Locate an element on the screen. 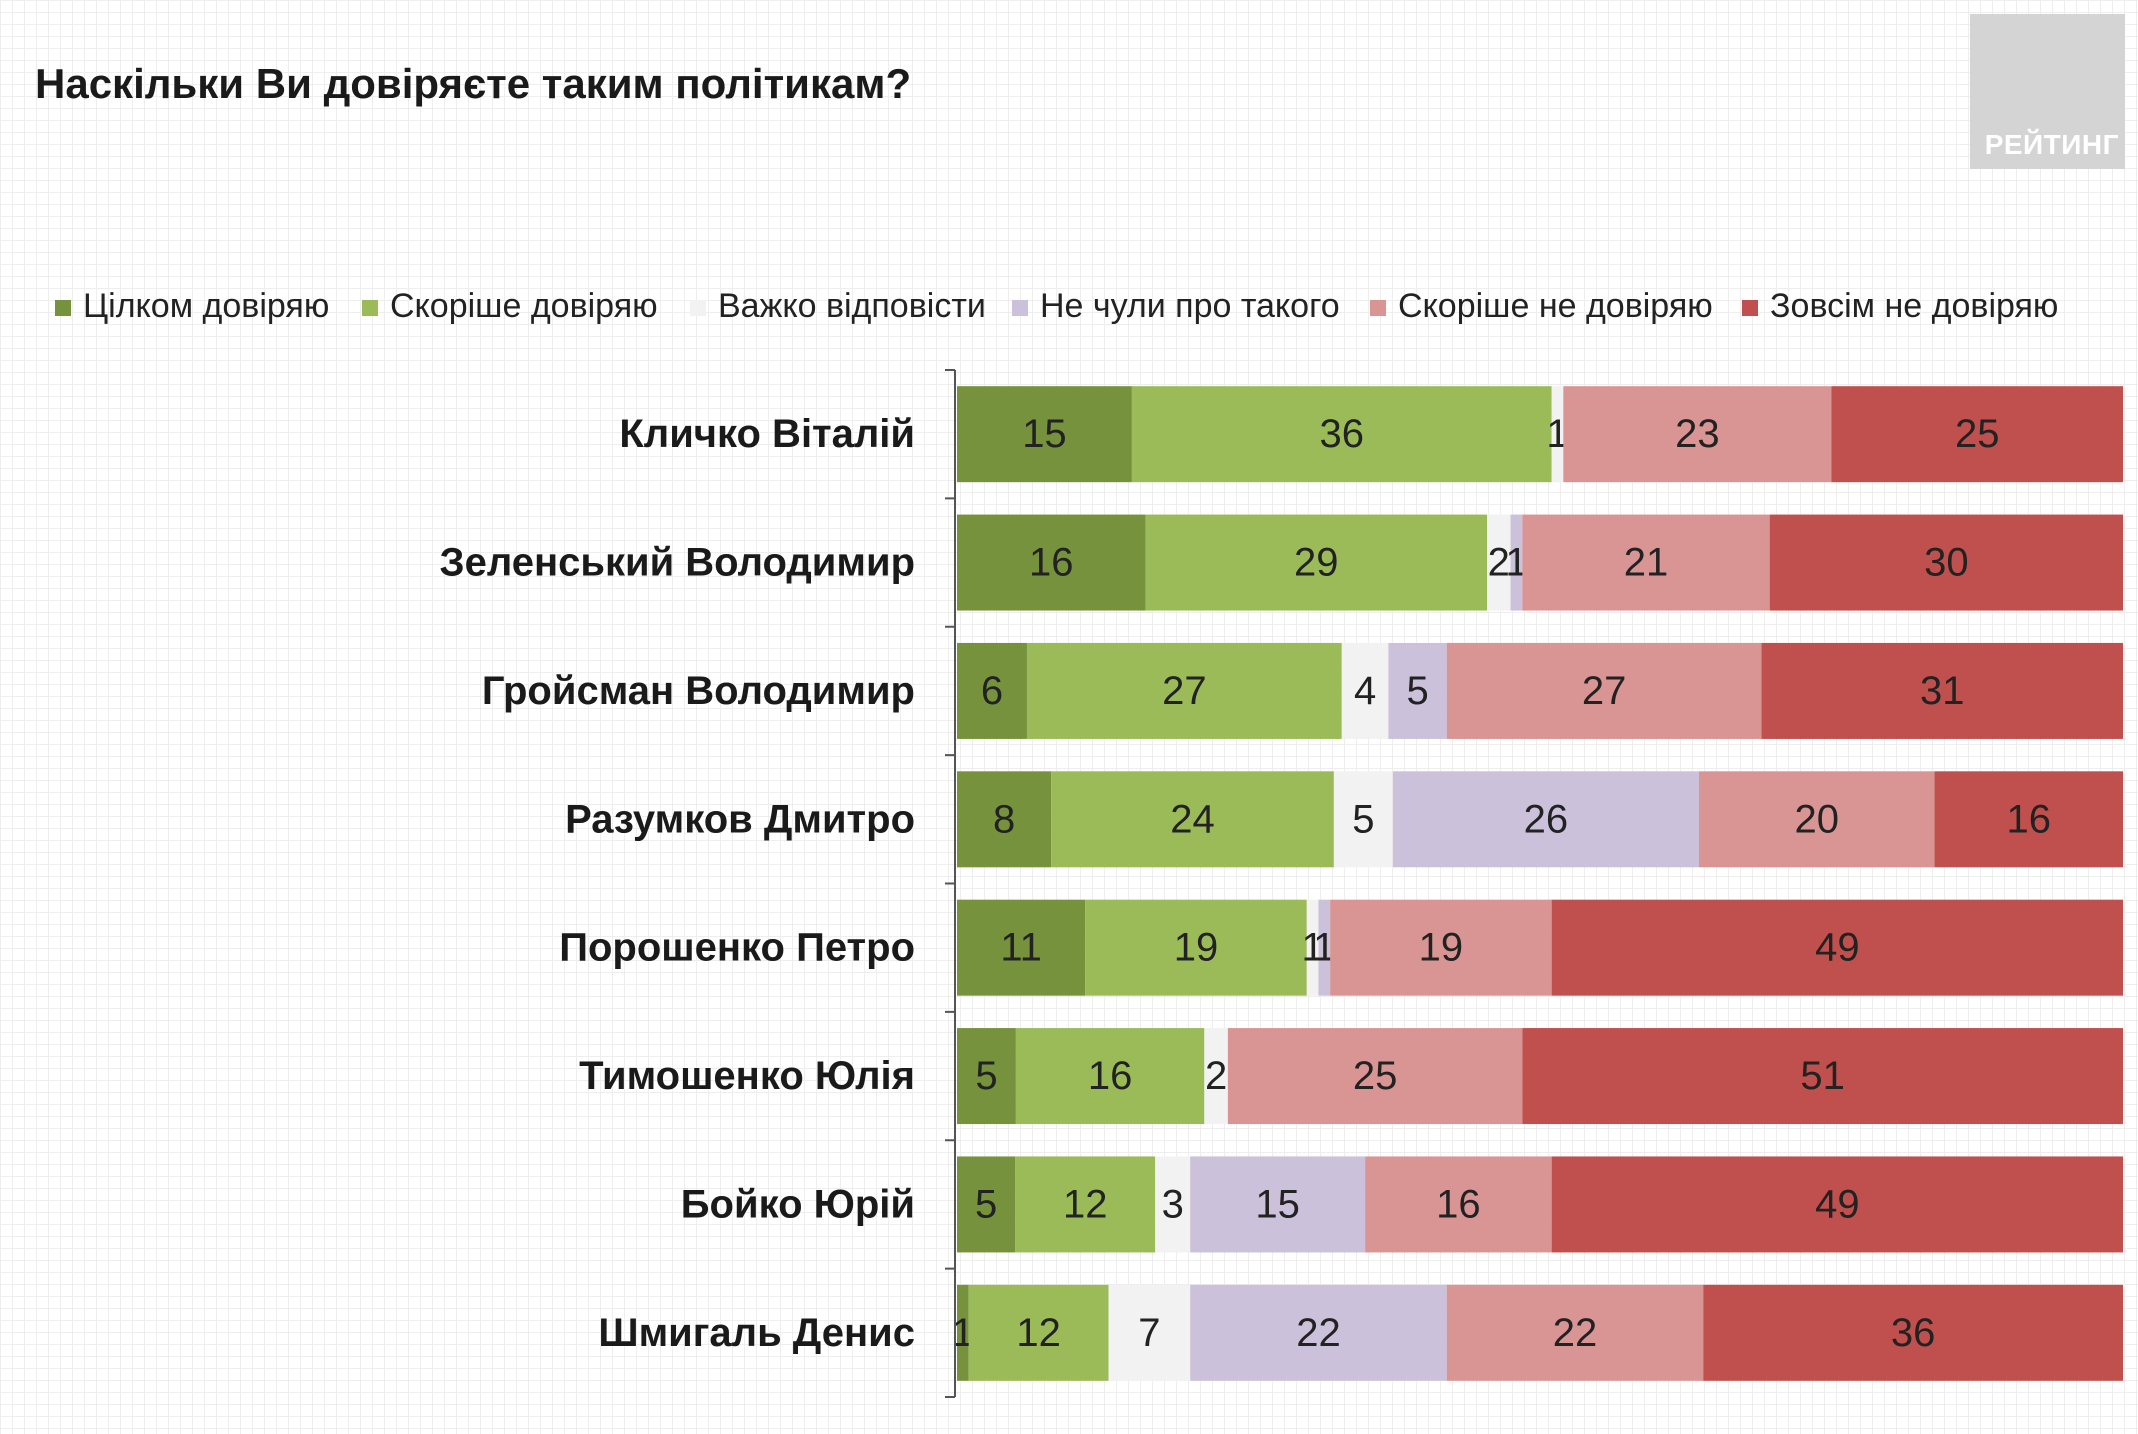 The width and height of the screenshot is (2138, 1434). legend-label: Скоріше не довіряю is located at coordinates (1555, 306).